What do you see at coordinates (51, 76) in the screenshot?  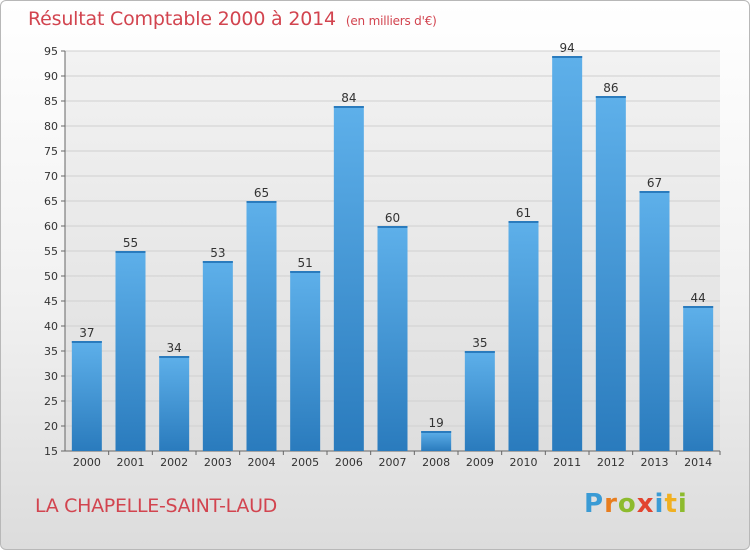 I see `y-tick-label: 90` at bounding box center [51, 76].